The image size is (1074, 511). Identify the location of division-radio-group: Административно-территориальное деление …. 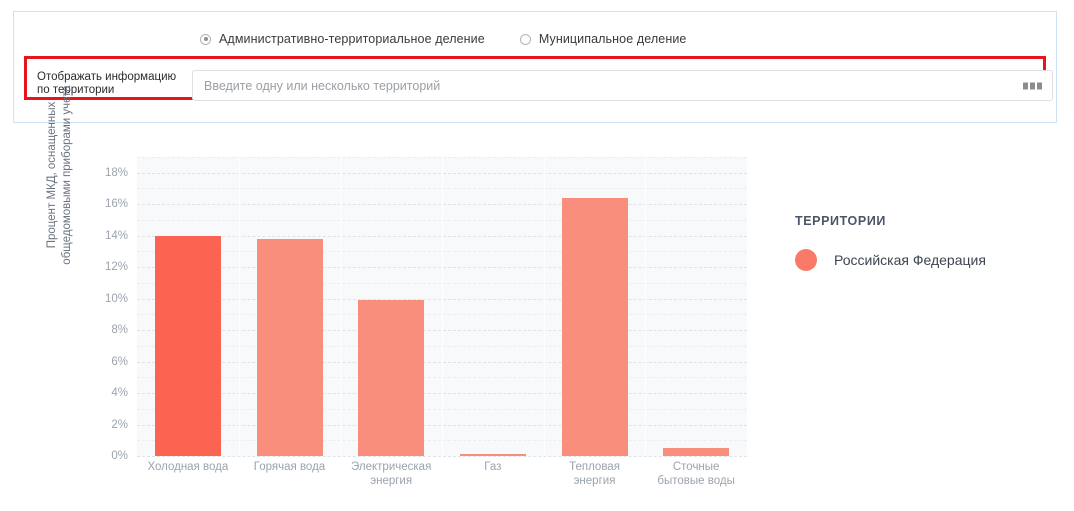
(535, 39).